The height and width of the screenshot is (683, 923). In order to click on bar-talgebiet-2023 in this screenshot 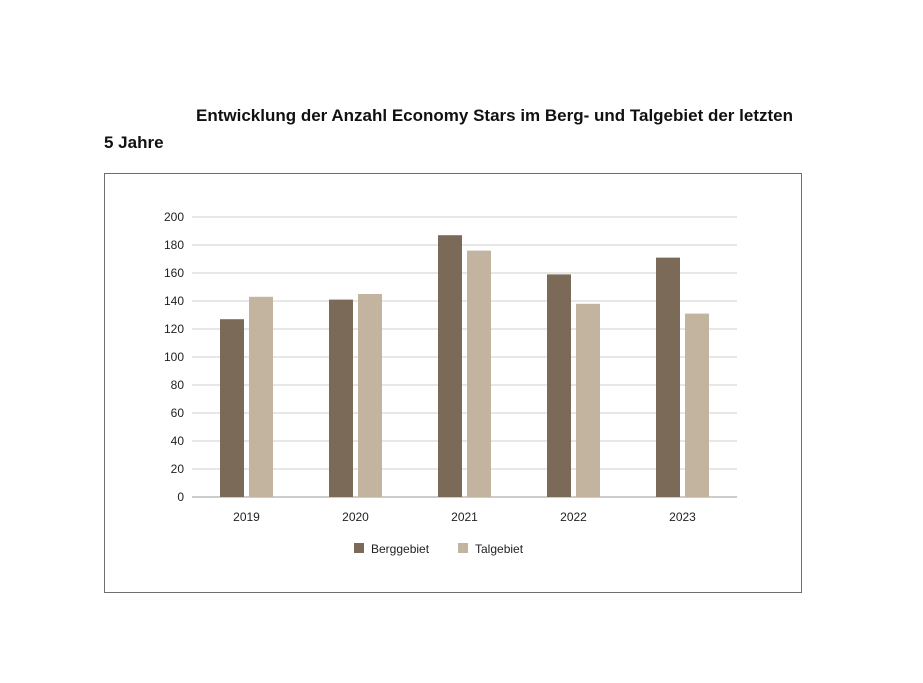, I will do `click(697, 405)`.